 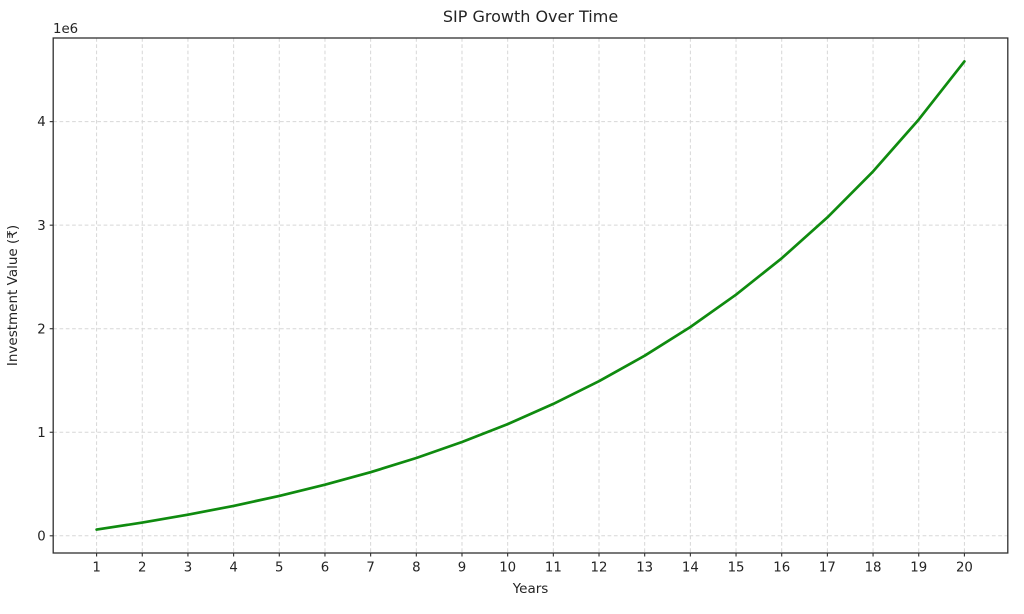 I want to click on x-tick-label: 5, so click(x=279, y=568).